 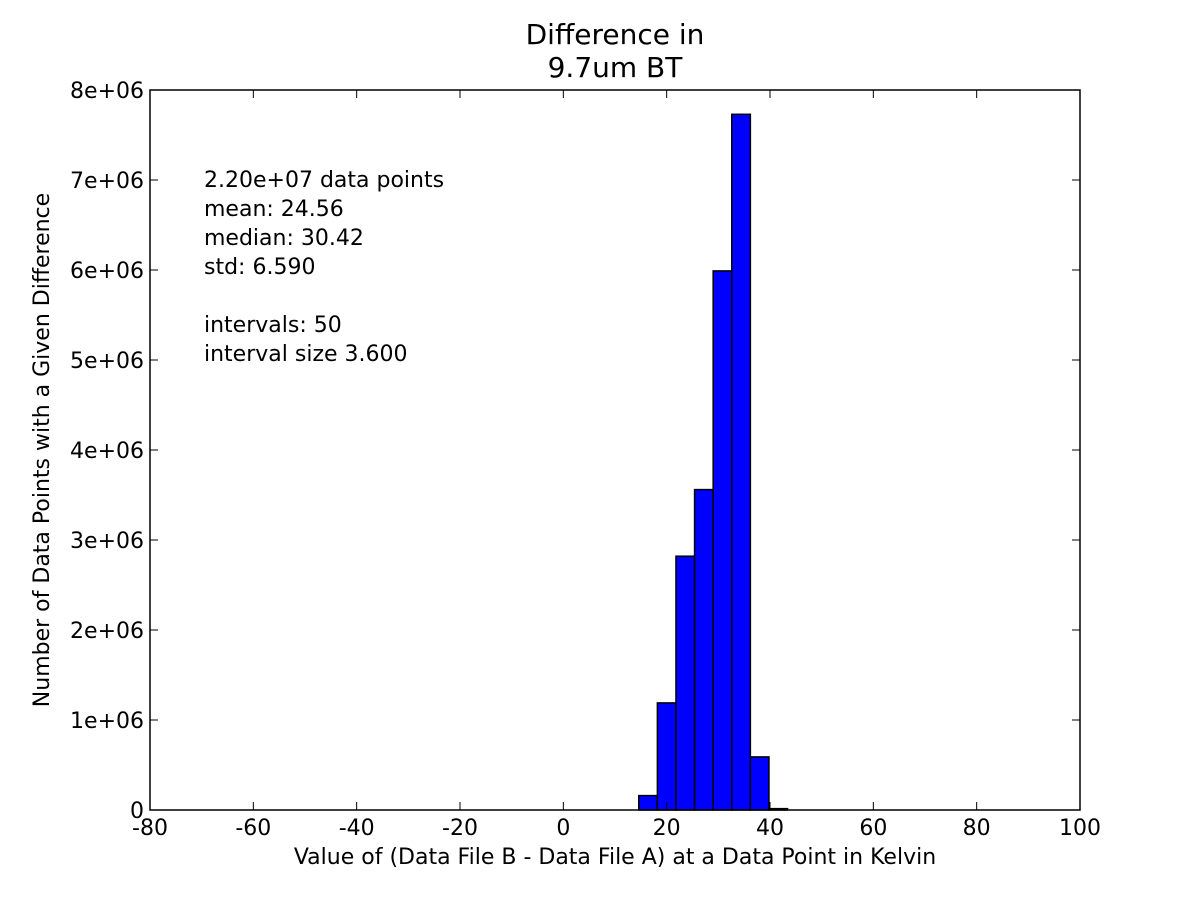 What do you see at coordinates (616, 67) in the screenshot?
I see `chart-title-line: 9.7um BT` at bounding box center [616, 67].